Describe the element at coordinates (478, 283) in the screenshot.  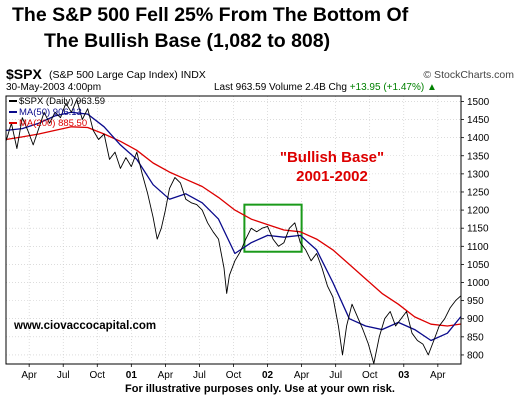
I see `y-tick-label: 1000` at that location.